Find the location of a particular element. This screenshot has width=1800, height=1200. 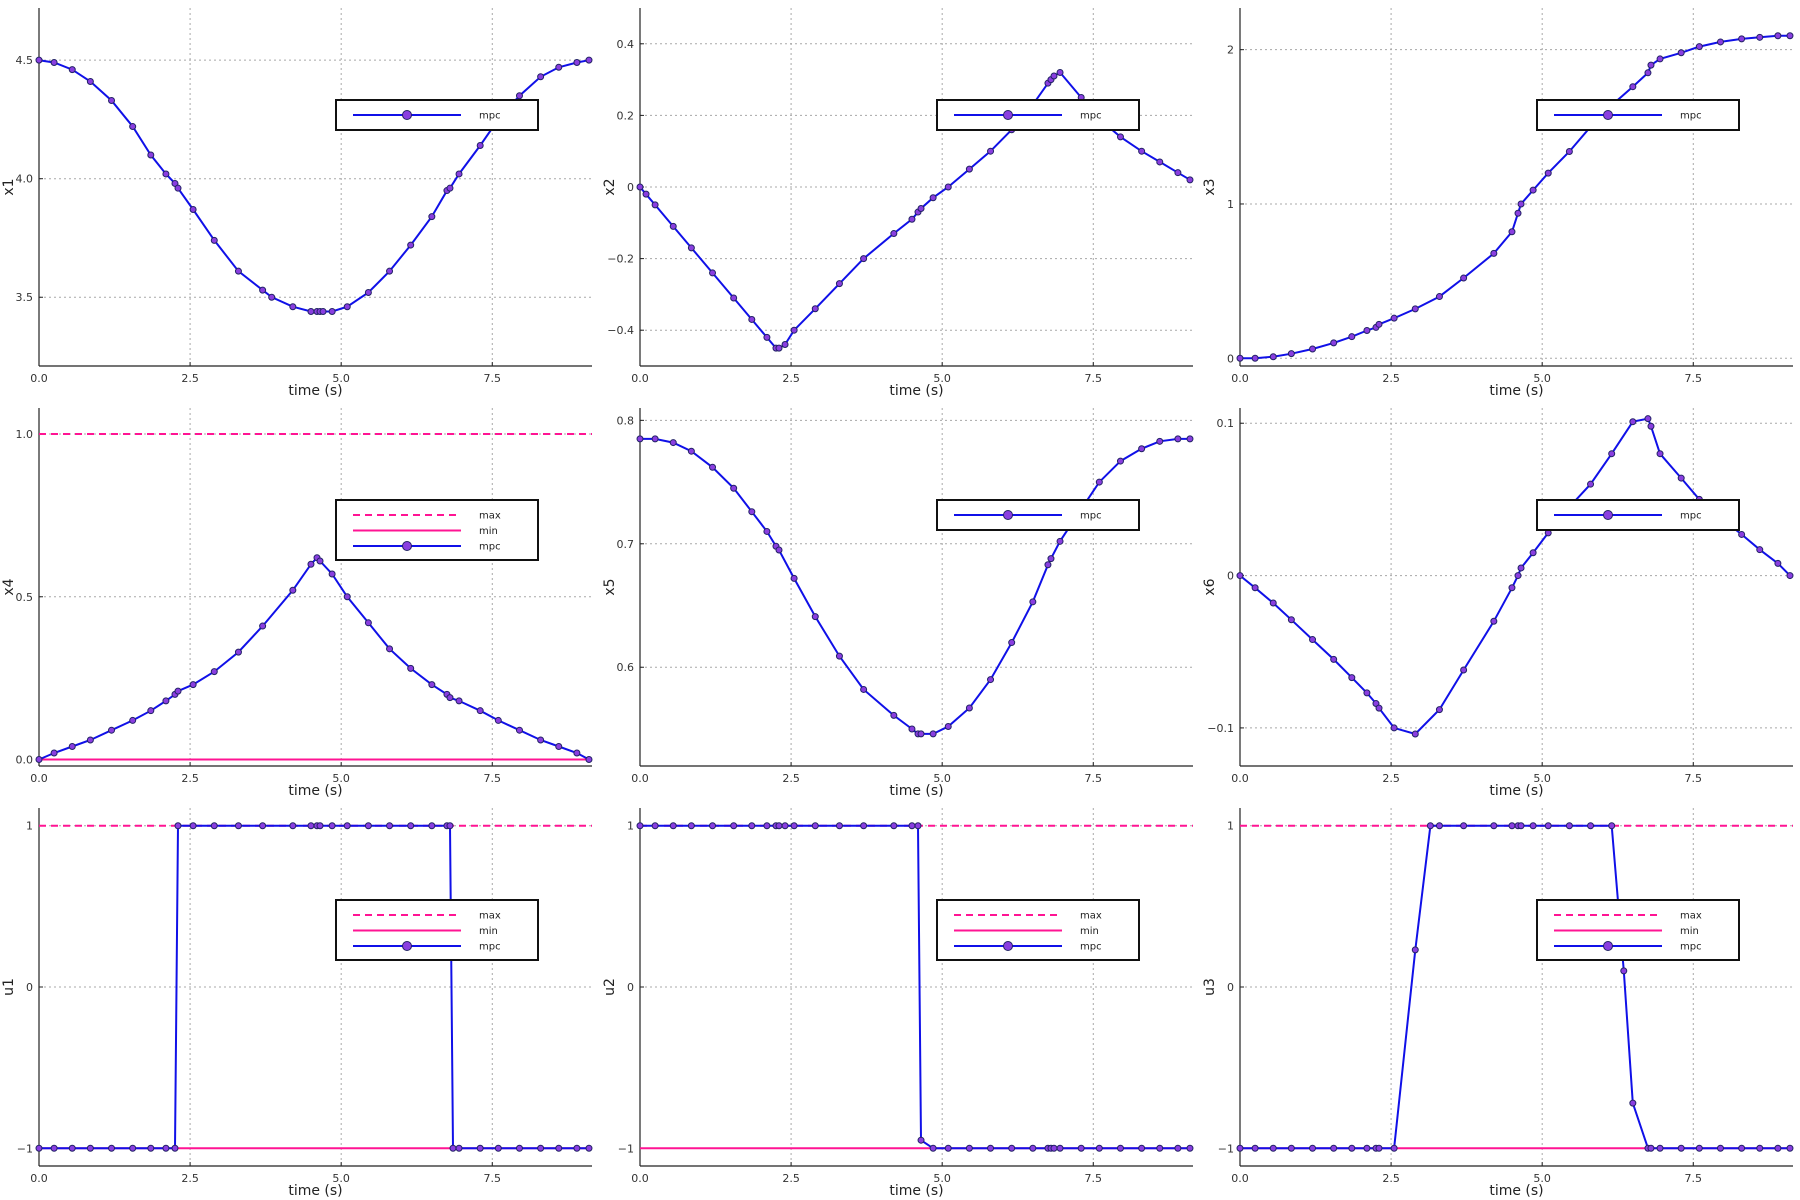

y-axis-label: x2 is located at coordinates (610, 186).